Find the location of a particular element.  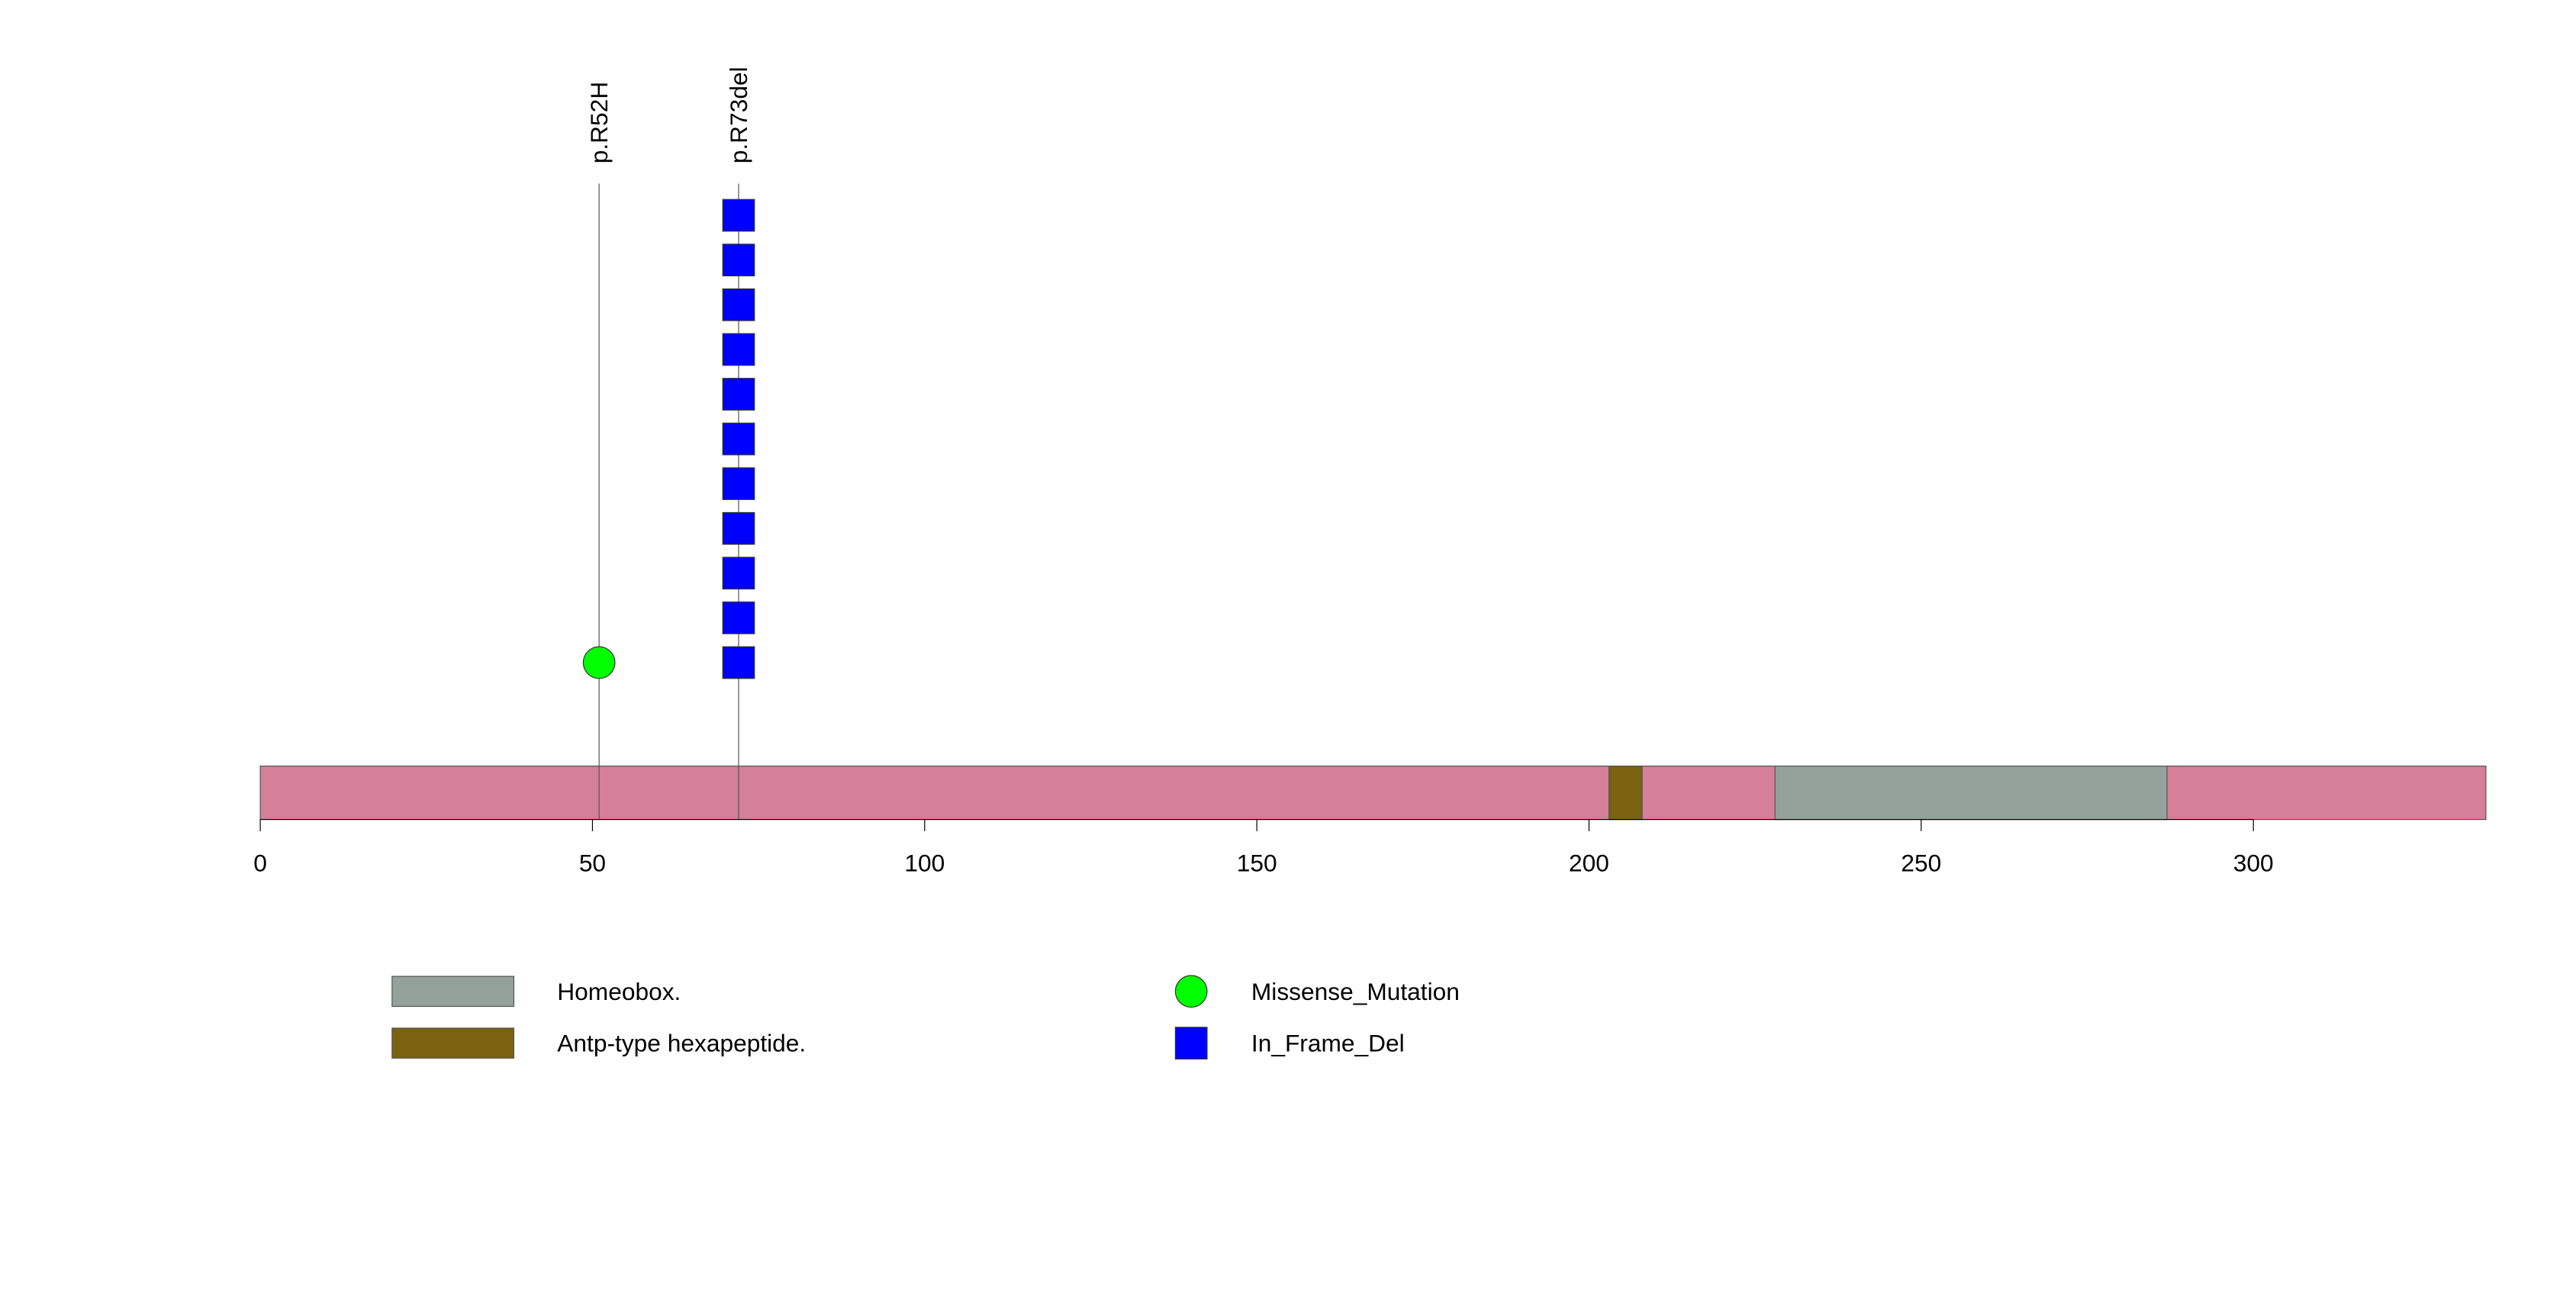

x-axis: 0 50 100 150 200 250 300 is located at coordinates (1263, 847).